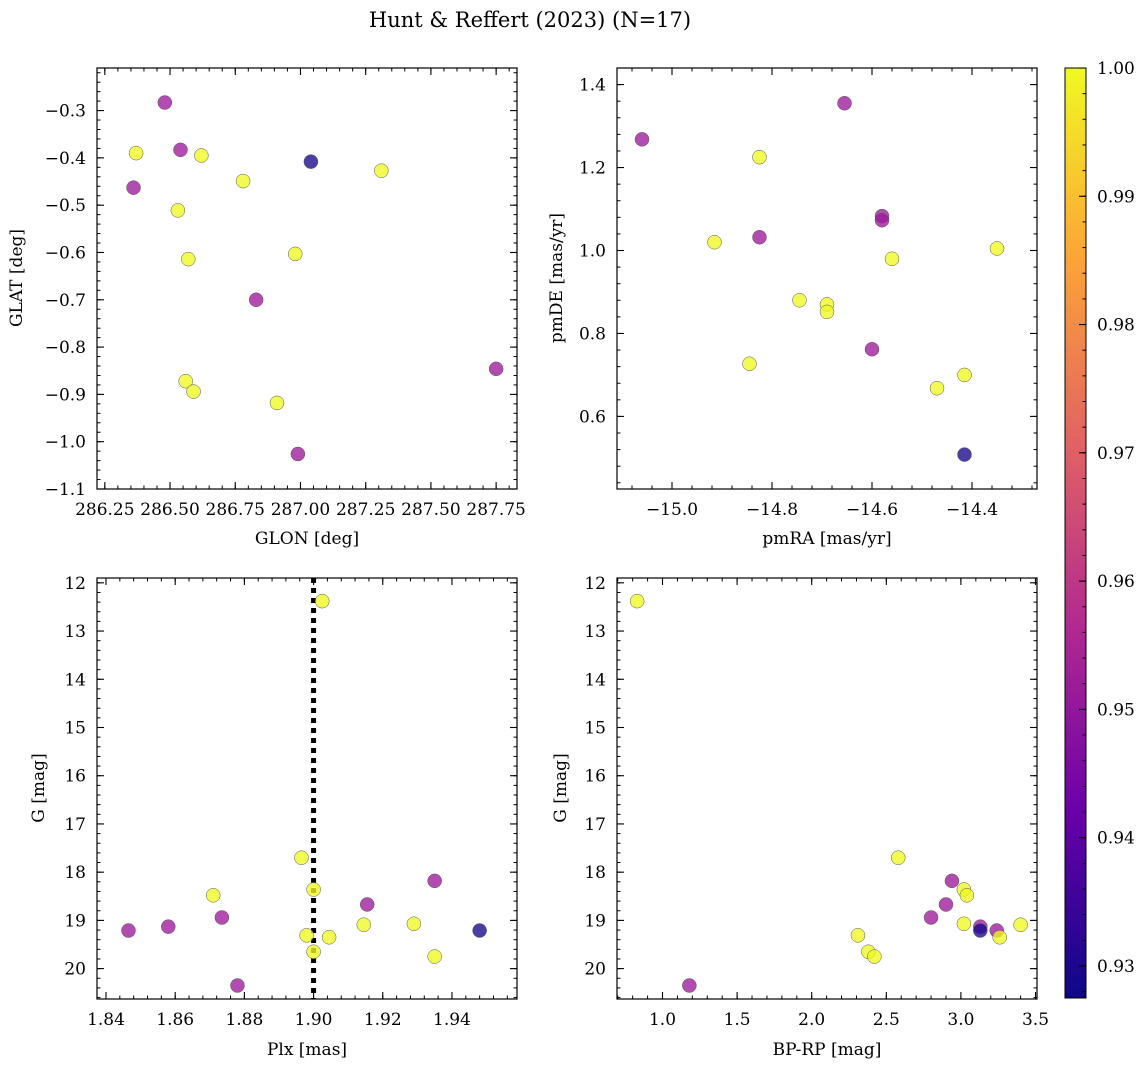  I want to click on x-tick-label: −14.4, so click(972, 510).